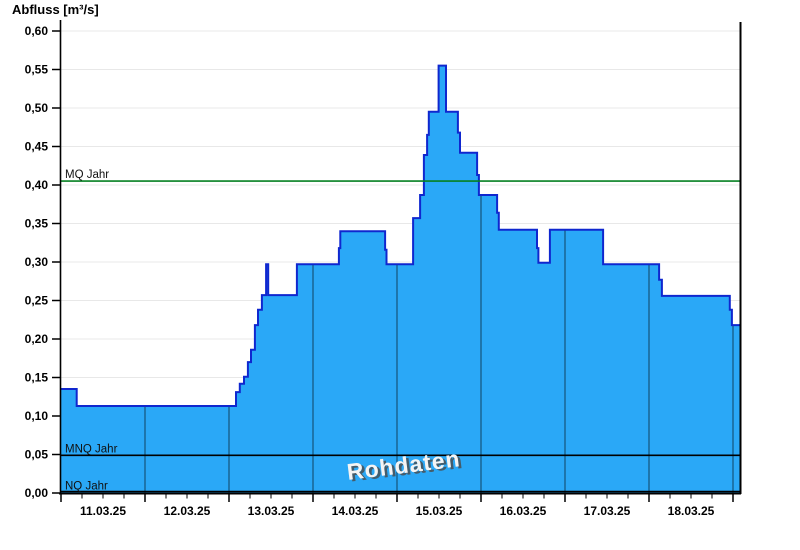 The image size is (800, 550). What do you see at coordinates (103, 511) in the screenshot?
I see `x-tick-label: 11.03.25` at bounding box center [103, 511].